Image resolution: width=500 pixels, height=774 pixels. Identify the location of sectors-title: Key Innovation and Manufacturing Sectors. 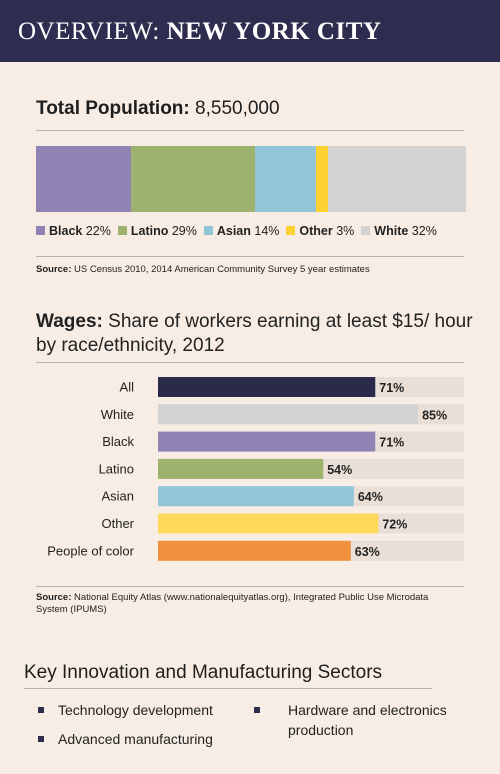
(203, 672).